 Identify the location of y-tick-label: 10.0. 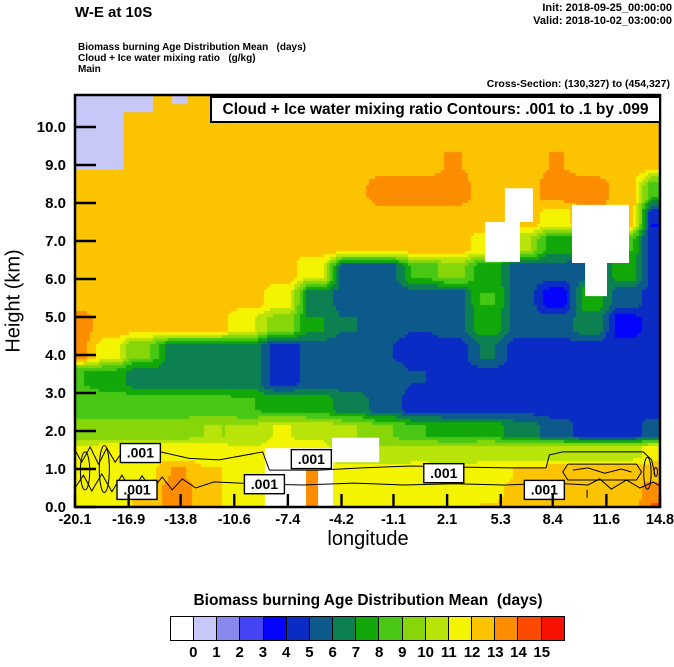
(51, 127).